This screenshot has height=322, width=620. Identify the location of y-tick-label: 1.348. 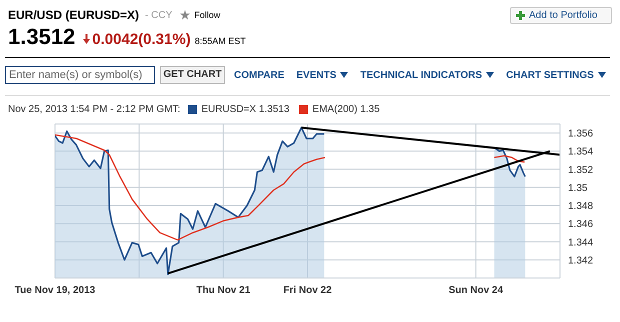
(581, 206).